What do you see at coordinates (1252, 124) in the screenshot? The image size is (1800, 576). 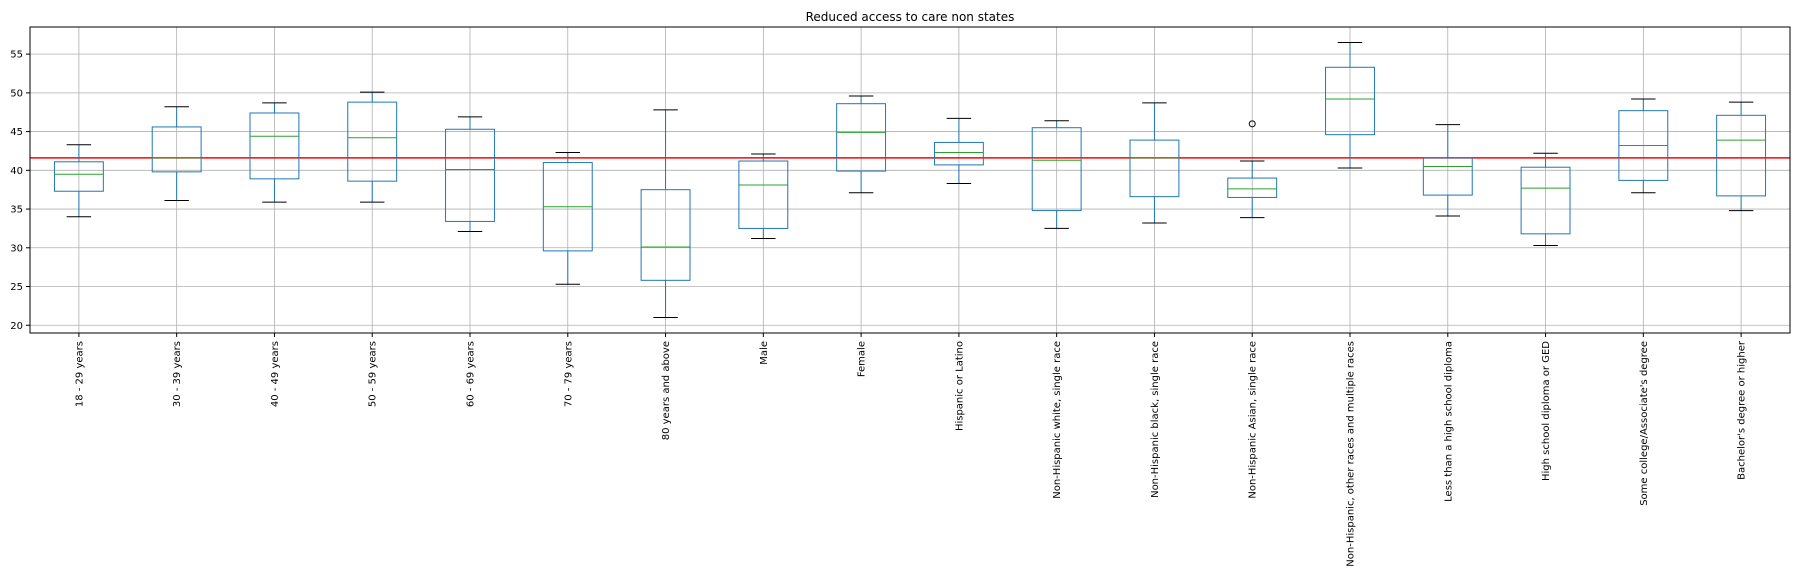 I see `outlier-point` at bounding box center [1252, 124].